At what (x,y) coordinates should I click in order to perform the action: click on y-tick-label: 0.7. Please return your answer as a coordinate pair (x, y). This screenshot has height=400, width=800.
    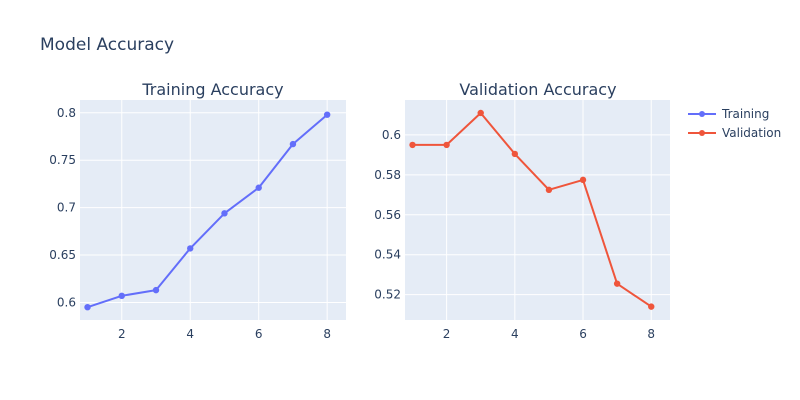
    Looking at the image, I should click on (66, 208).